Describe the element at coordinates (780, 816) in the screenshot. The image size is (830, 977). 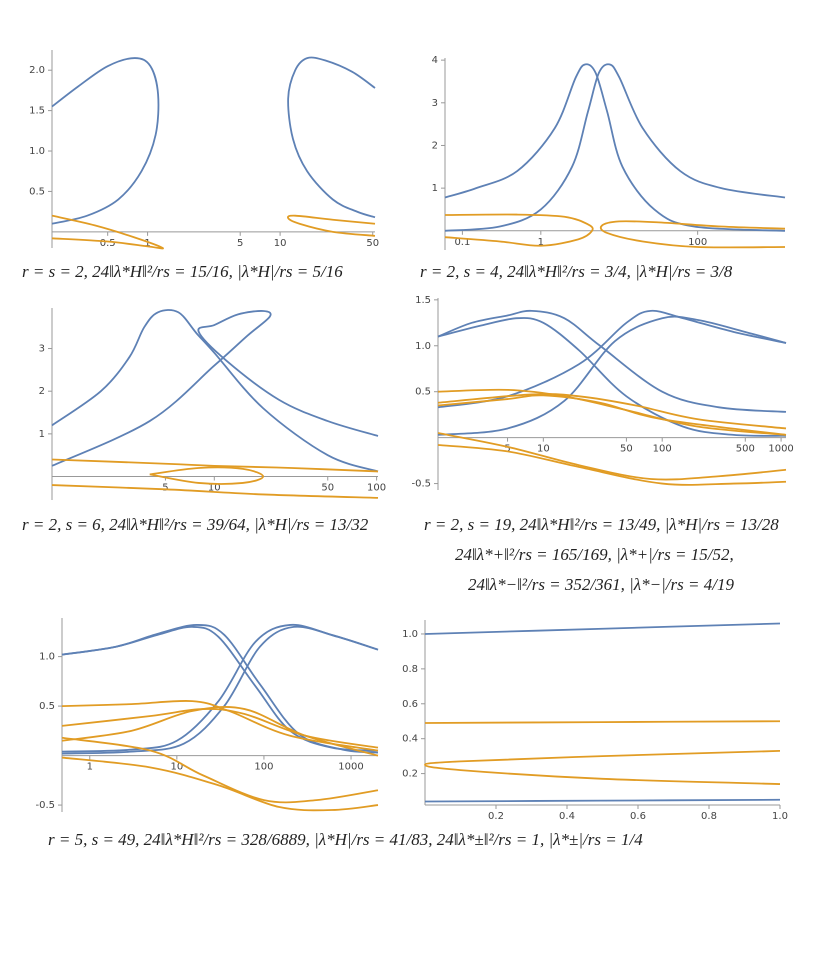
I see `x-tick-label: 1.0` at that location.